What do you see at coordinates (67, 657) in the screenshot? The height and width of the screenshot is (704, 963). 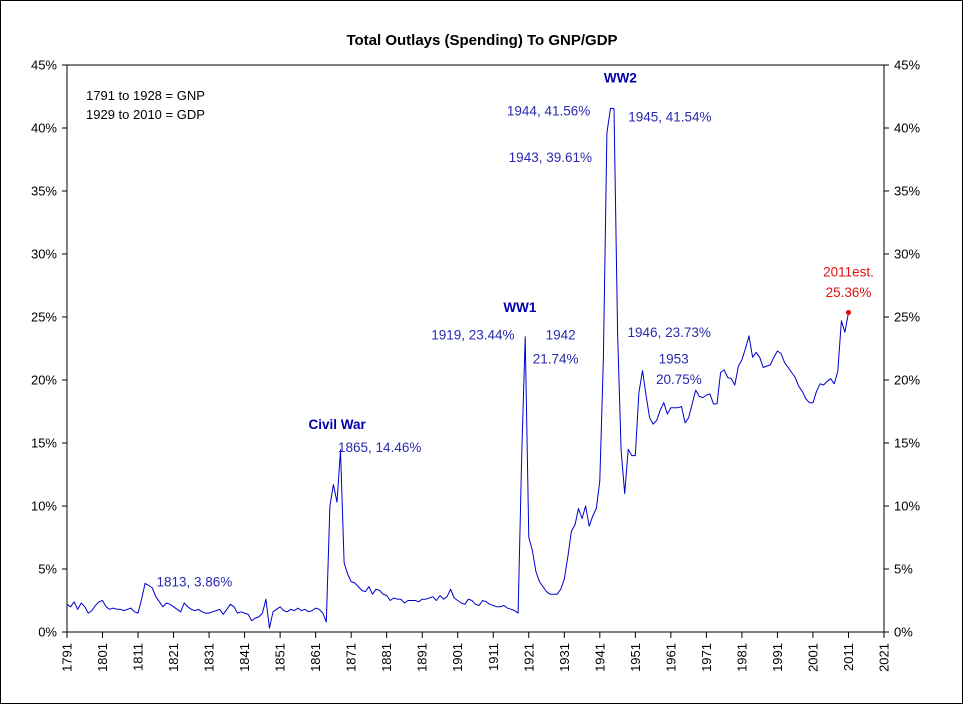 I see `x-tick-label: 1791` at bounding box center [67, 657].